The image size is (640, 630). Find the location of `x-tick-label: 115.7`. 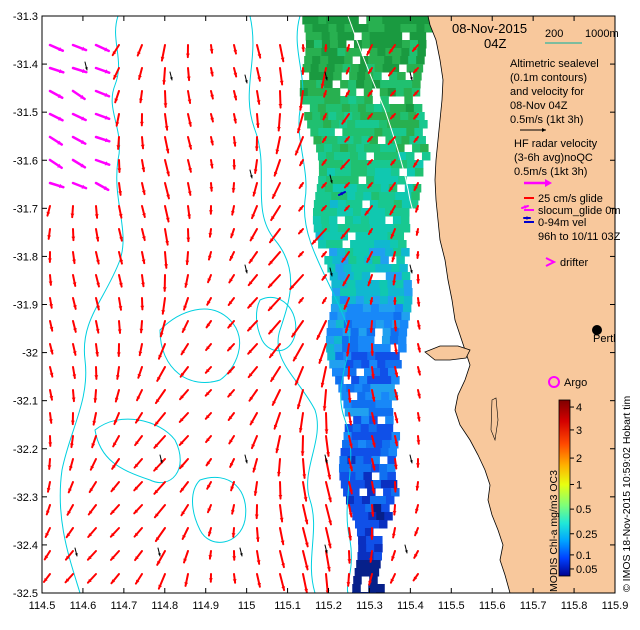

x-tick-label: 115.7 is located at coordinates (533, 606).